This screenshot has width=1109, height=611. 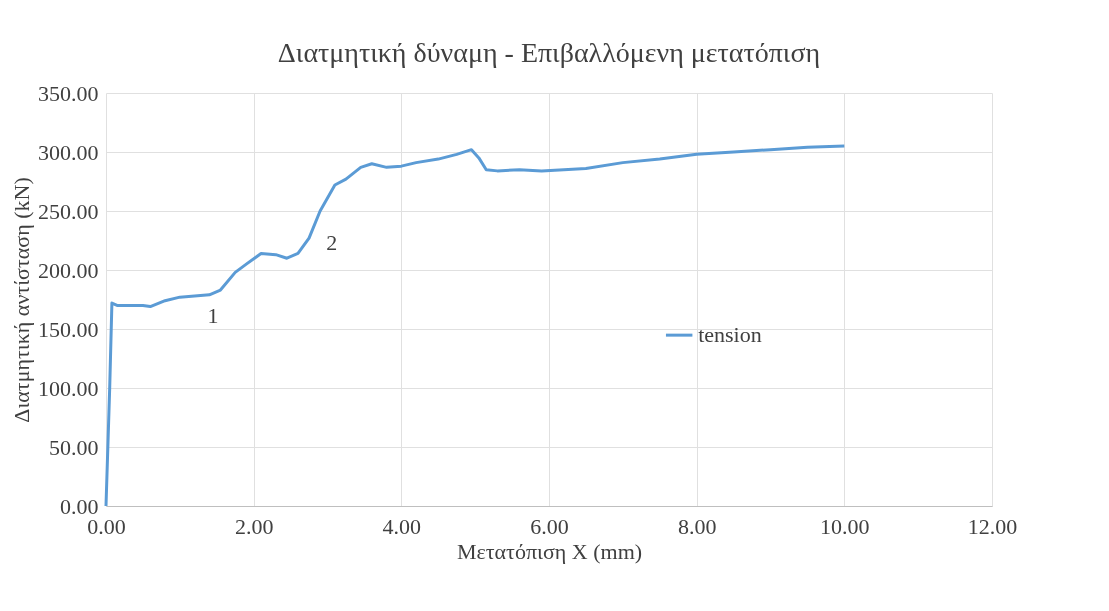 What do you see at coordinates (549, 551) in the screenshot?
I see `x-axis-title: Μετατόπιση X (mm)` at bounding box center [549, 551].